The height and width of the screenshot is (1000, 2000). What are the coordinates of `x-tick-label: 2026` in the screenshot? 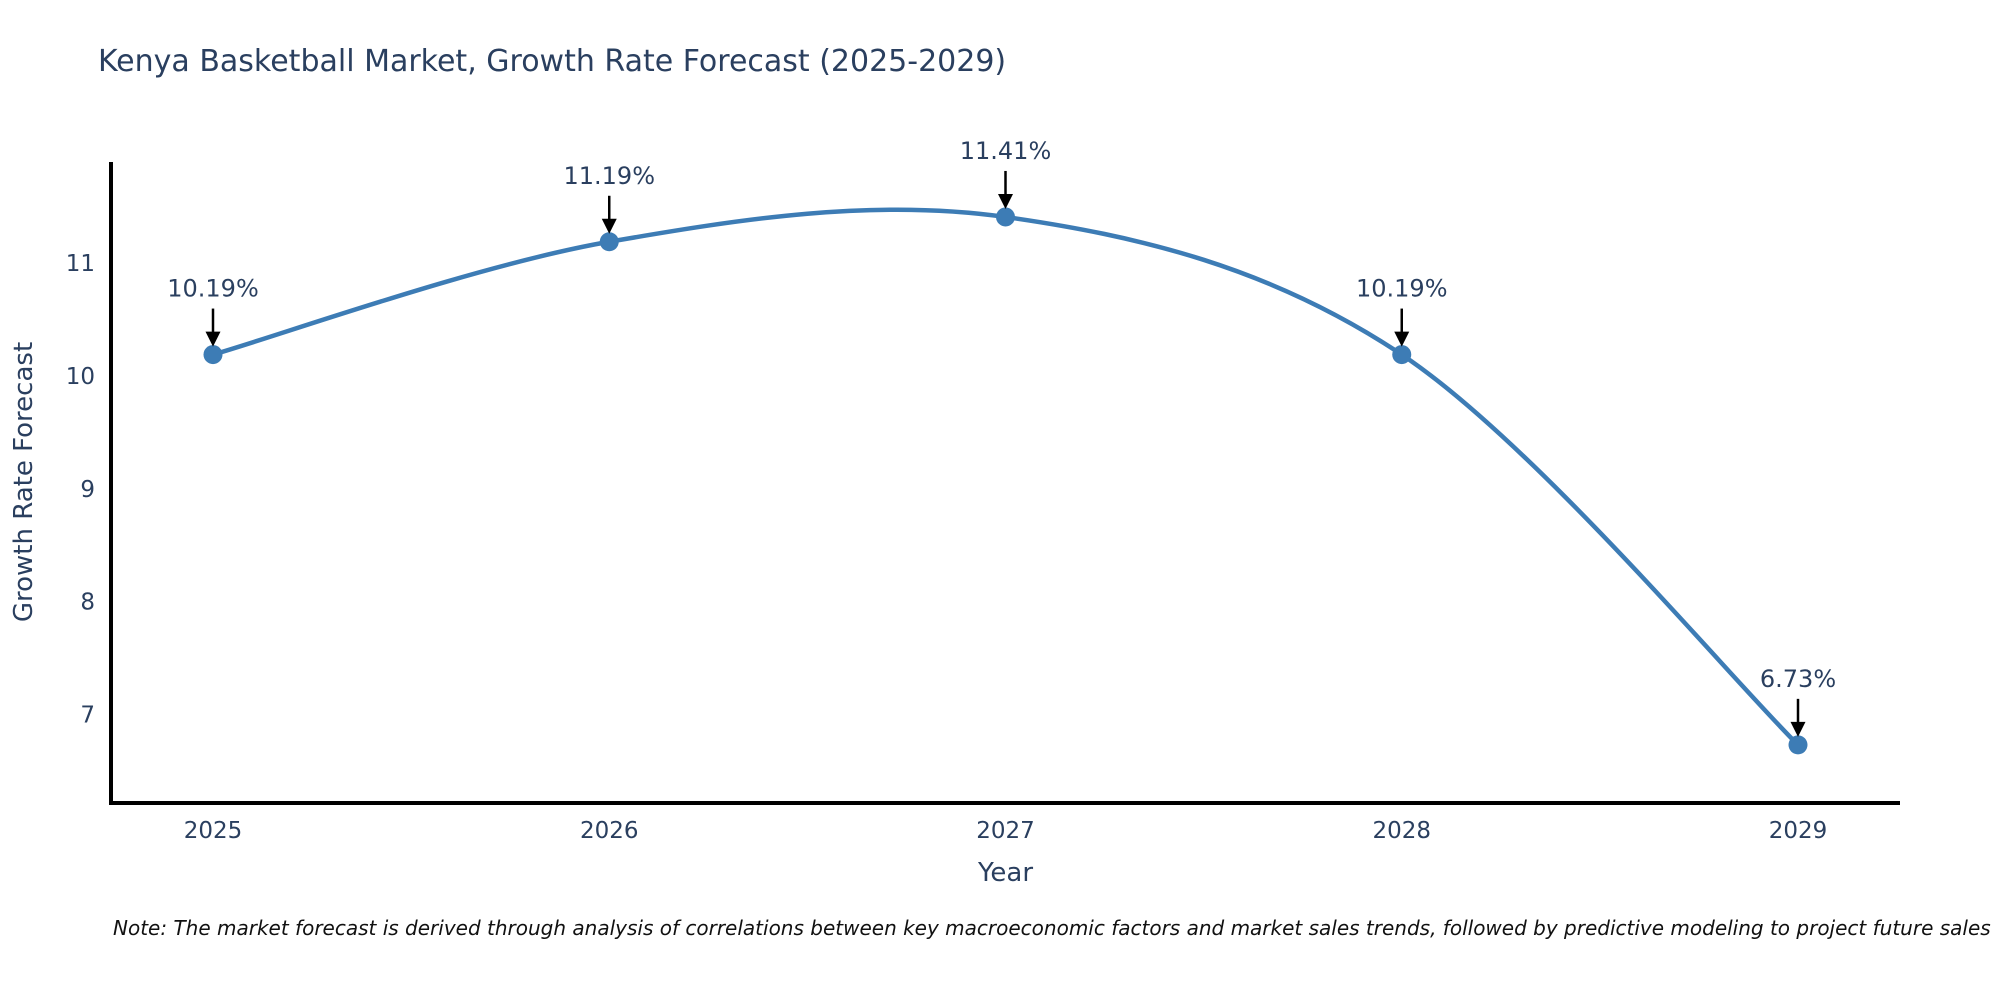 It's located at (609, 831).